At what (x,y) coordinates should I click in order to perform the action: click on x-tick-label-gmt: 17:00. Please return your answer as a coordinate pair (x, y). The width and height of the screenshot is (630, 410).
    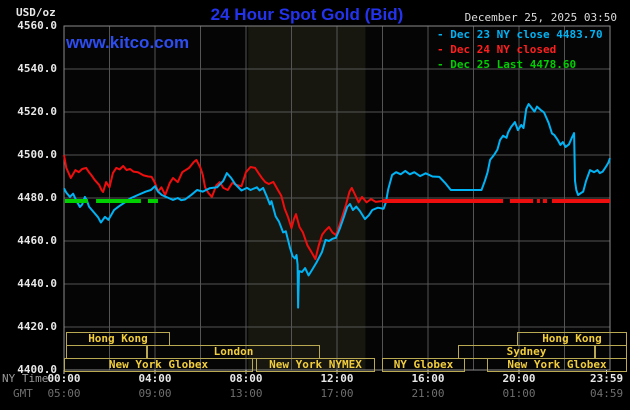
    Looking at the image, I should click on (337, 393).